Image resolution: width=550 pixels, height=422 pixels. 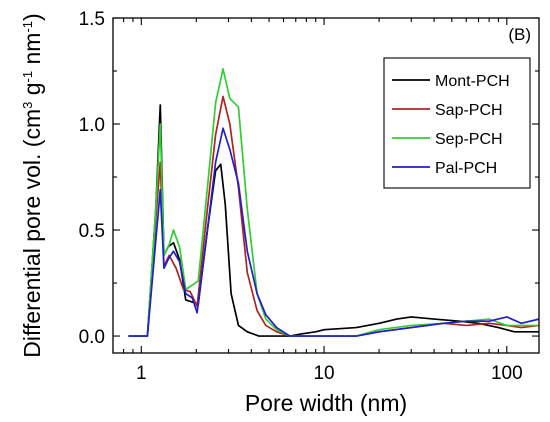 I want to click on x-tick-label: 10, so click(x=323, y=373).